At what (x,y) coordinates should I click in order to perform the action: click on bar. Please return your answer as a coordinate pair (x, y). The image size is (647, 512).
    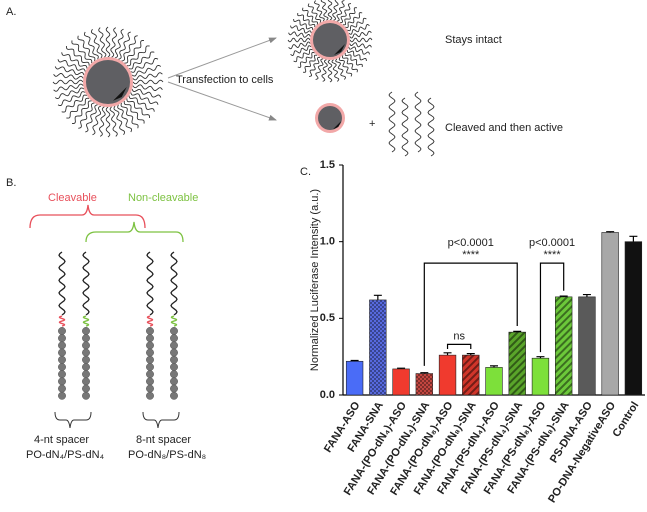
    Looking at the image, I should click on (494, 381).